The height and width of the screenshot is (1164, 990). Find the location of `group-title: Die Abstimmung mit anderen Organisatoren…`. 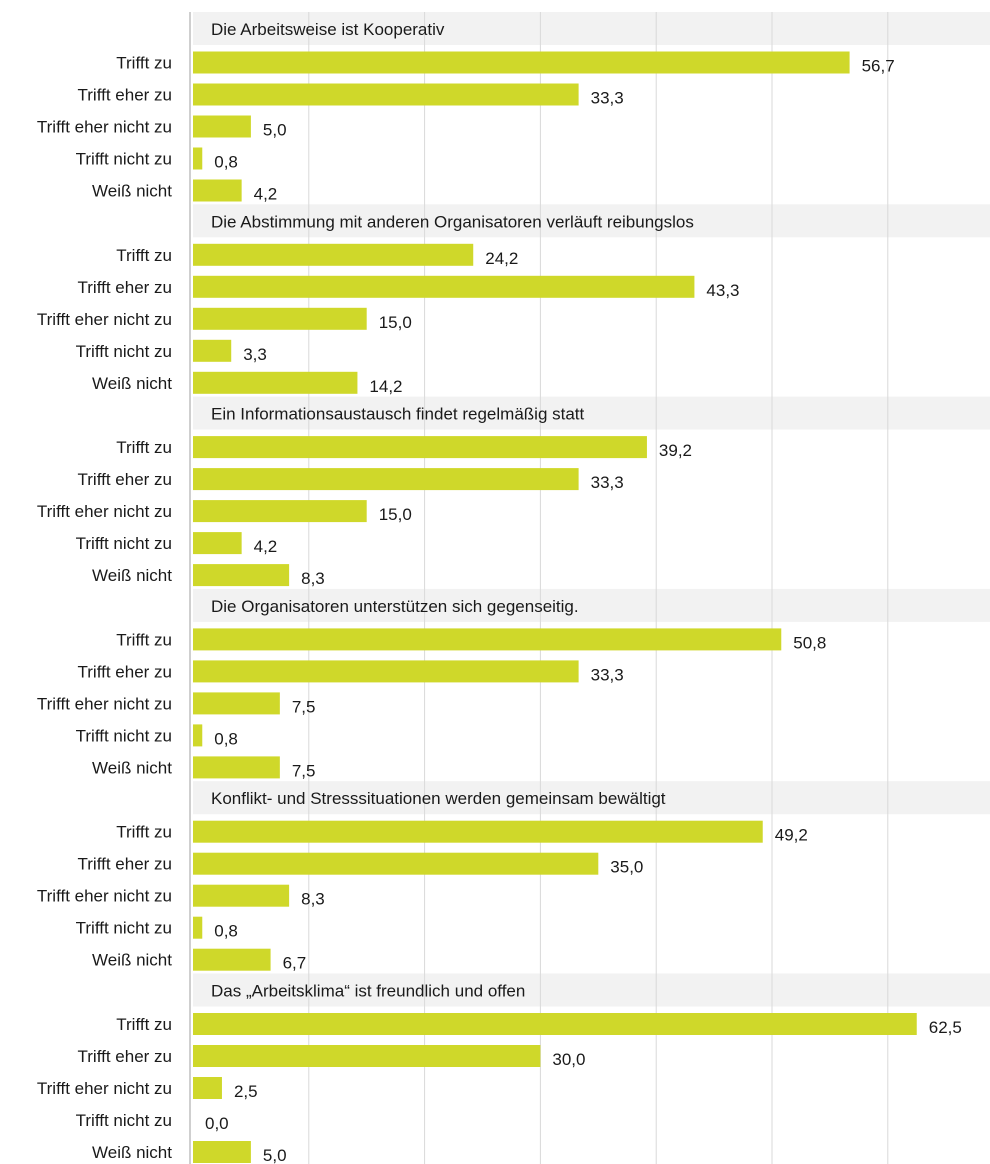

group-title: Die Abstimmung mit anderen Organisatoren… is located at coordinates (452, 221).